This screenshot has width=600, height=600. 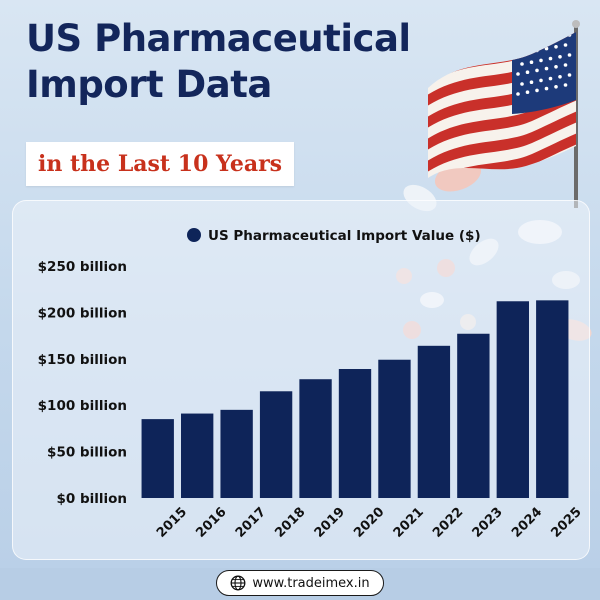 I want to click on bar-2024, so click(x=512, y=399).